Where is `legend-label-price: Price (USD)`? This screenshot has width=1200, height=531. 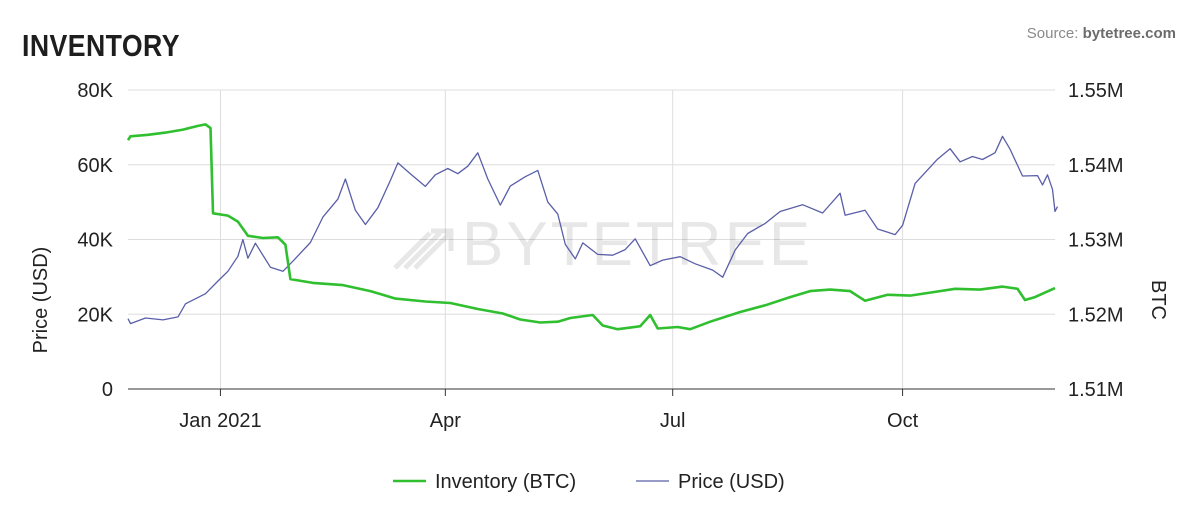 legend-label-price: Price (USD) is located at coordinates (731, 482).